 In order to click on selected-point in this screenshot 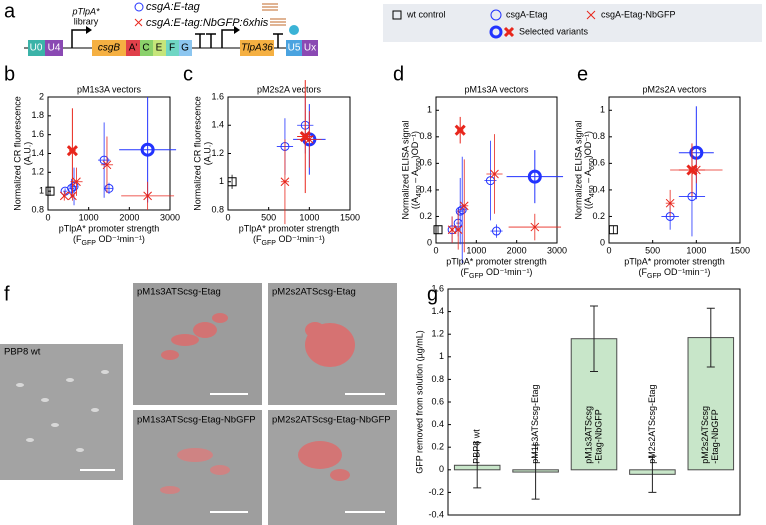, I will do `click(534, 176)`.